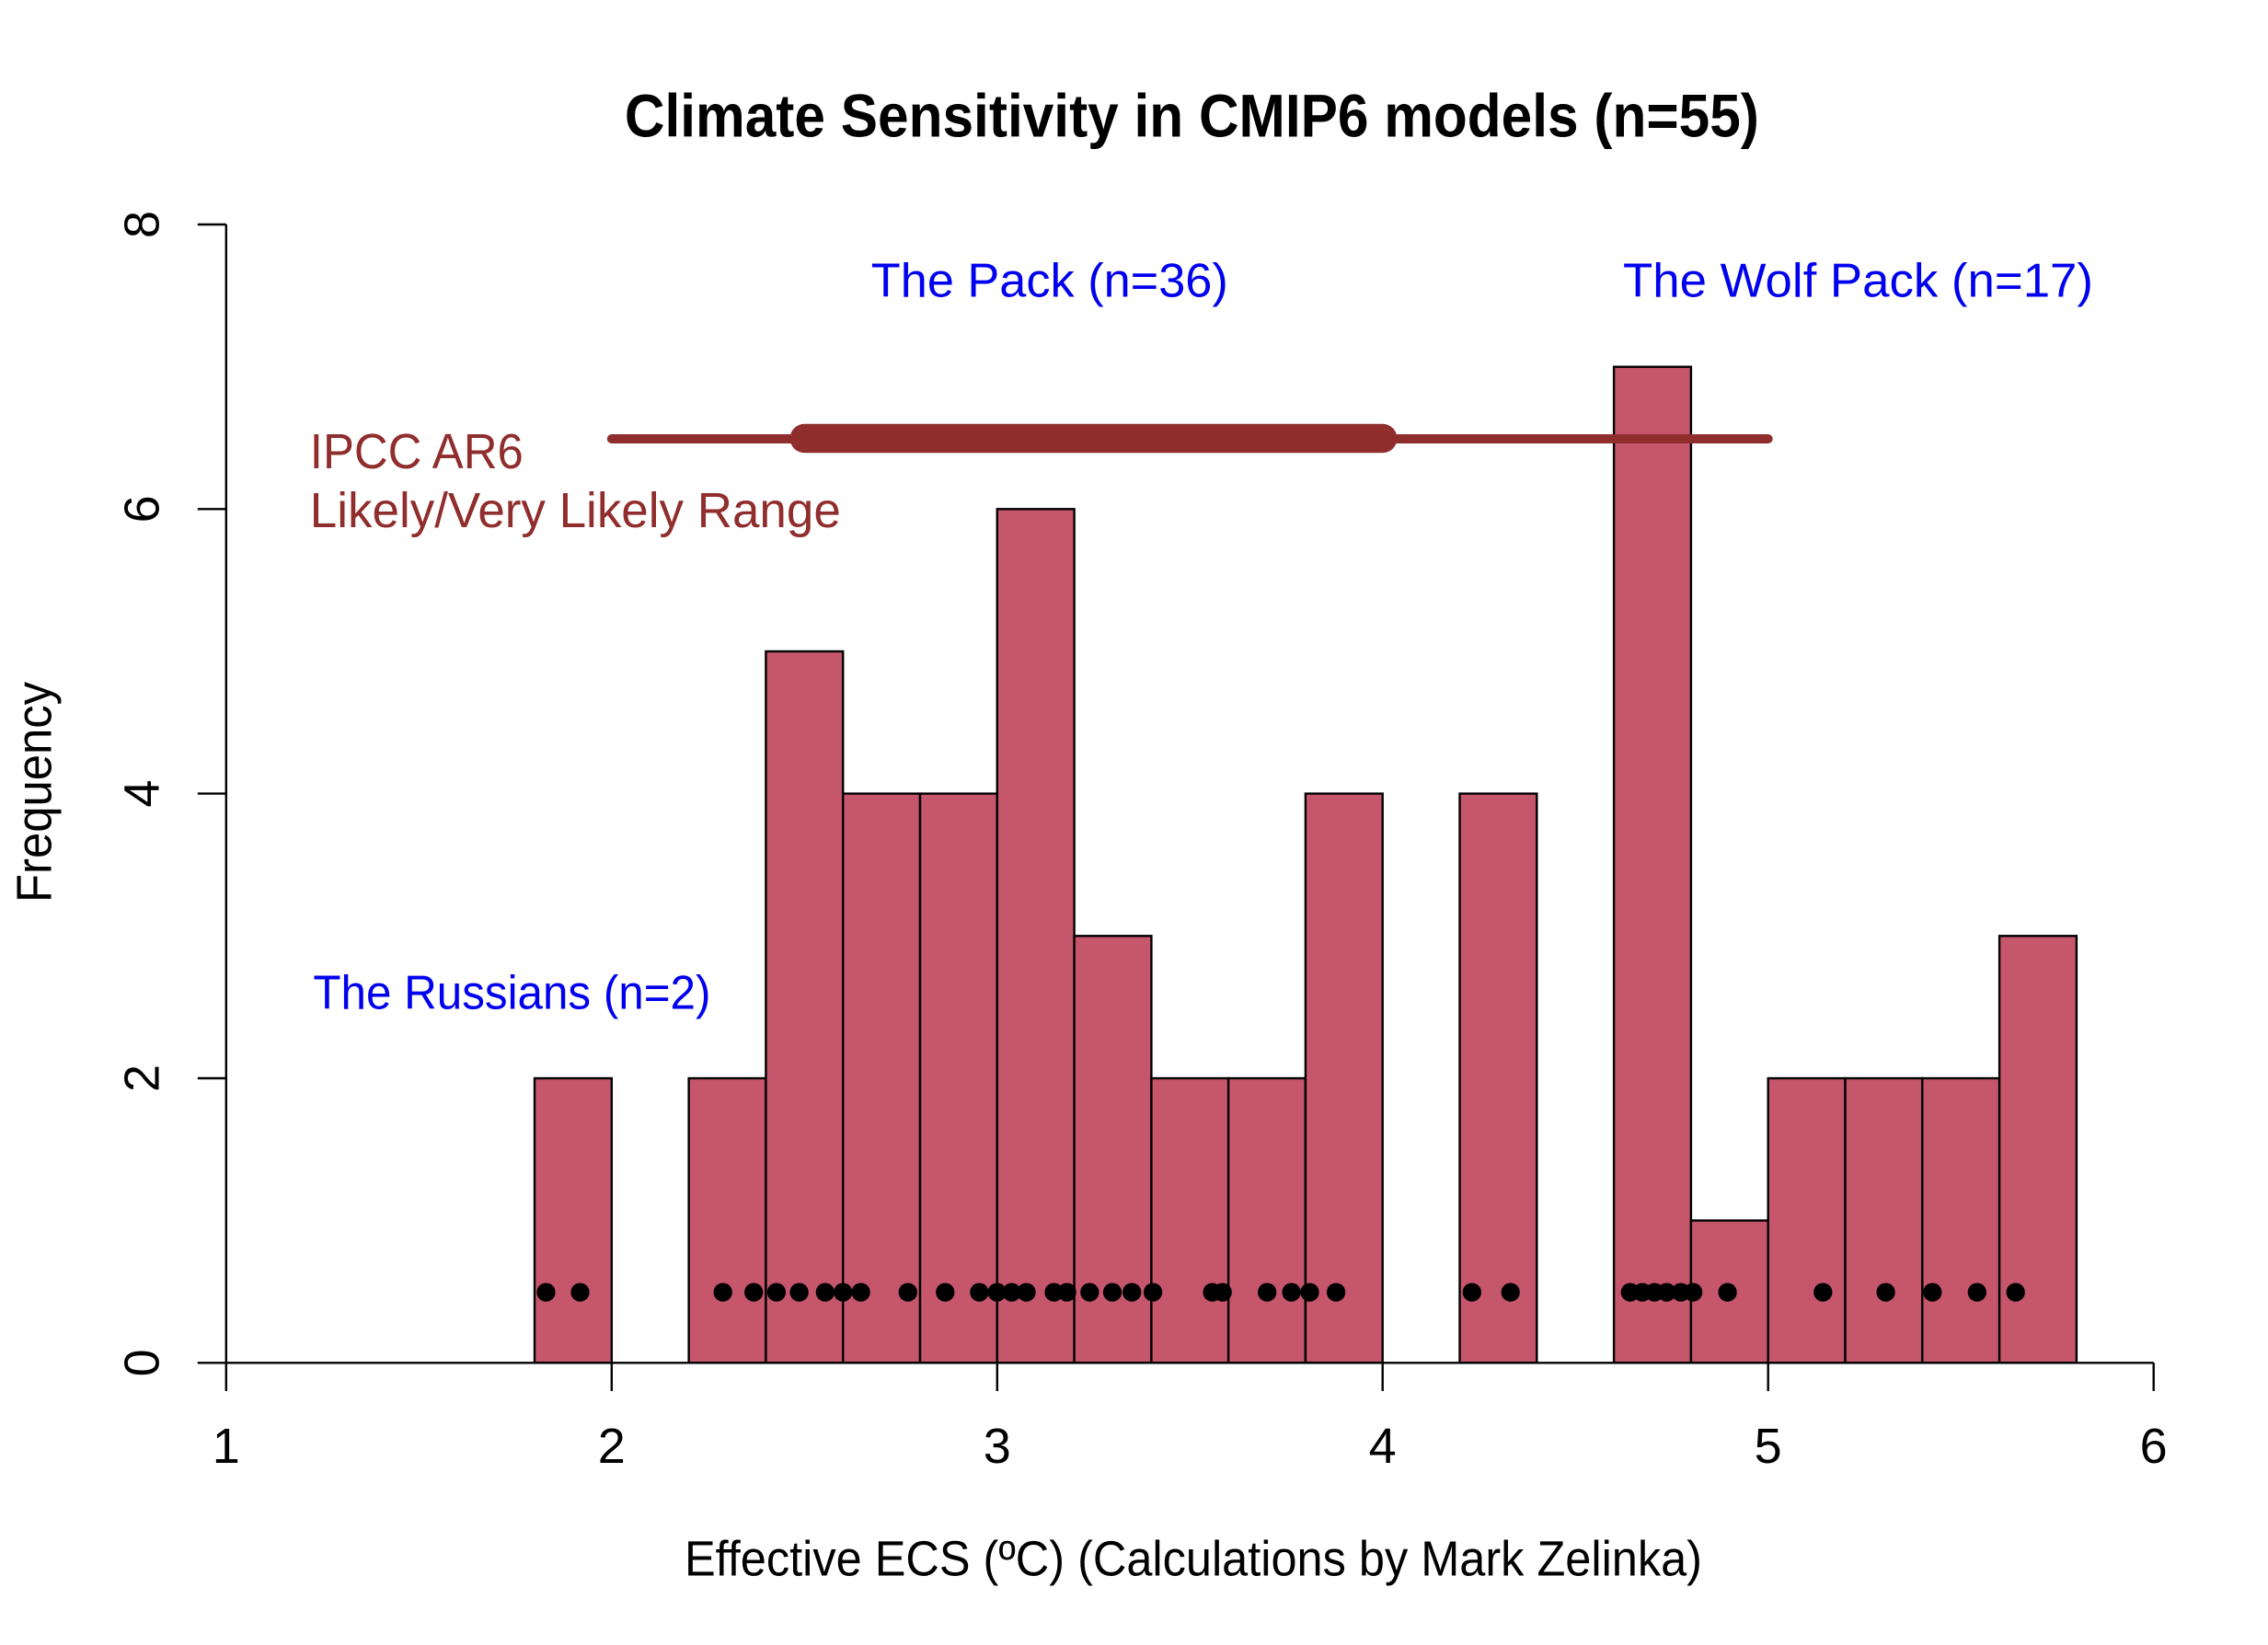 The width and height of the screenshot is (2268, 1645). Describe the element at coordinates (143, 224) in the screenshot. I see `svg-text: 8` at that location.